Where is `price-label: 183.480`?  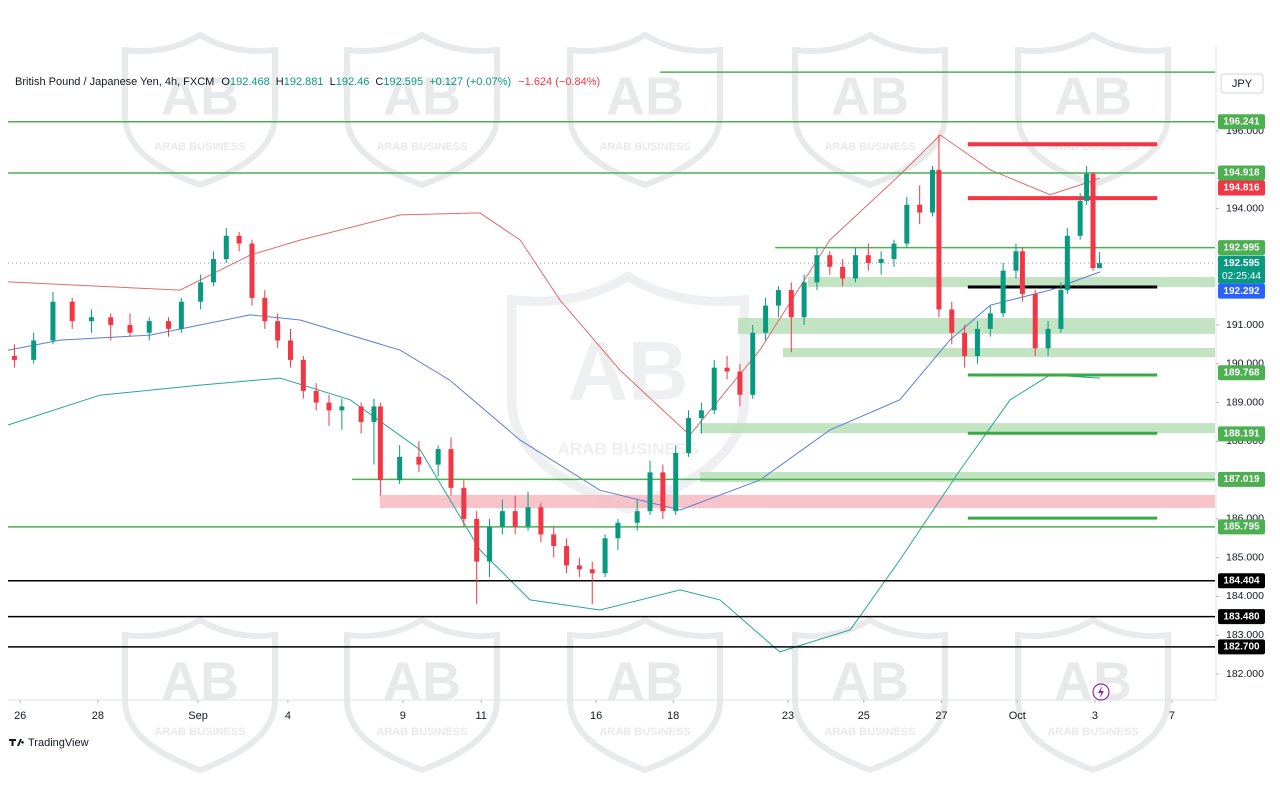 price-label: 183.480 is located at coordinates (1241, 616).